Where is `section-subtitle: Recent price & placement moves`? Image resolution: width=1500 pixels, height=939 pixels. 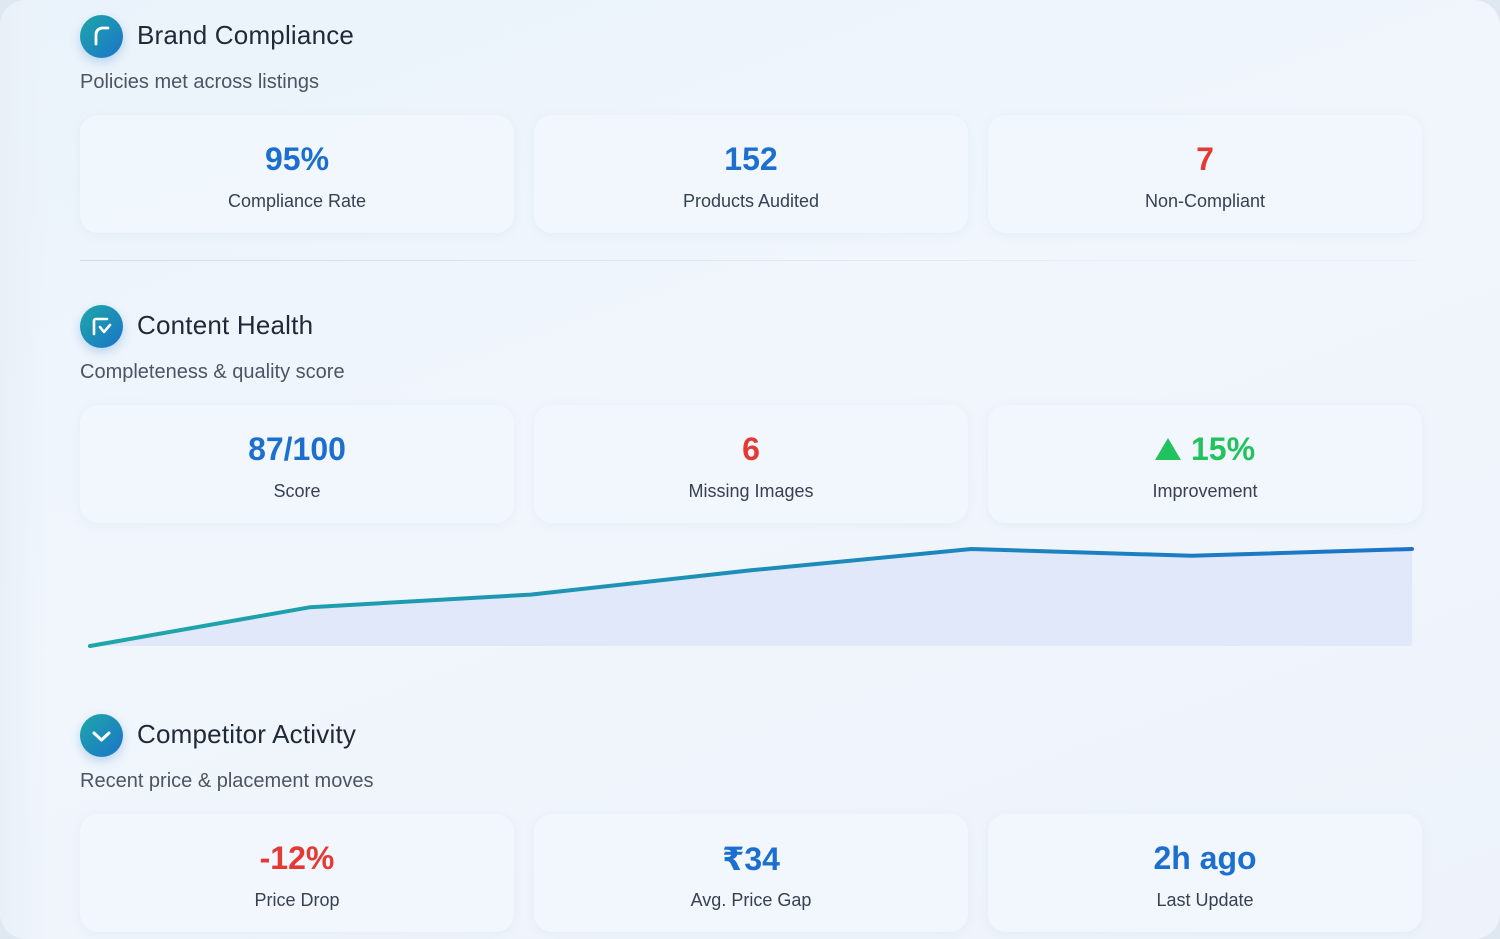 section-subtitle: Recent price & placement moves is located at coordinates (227, 781).